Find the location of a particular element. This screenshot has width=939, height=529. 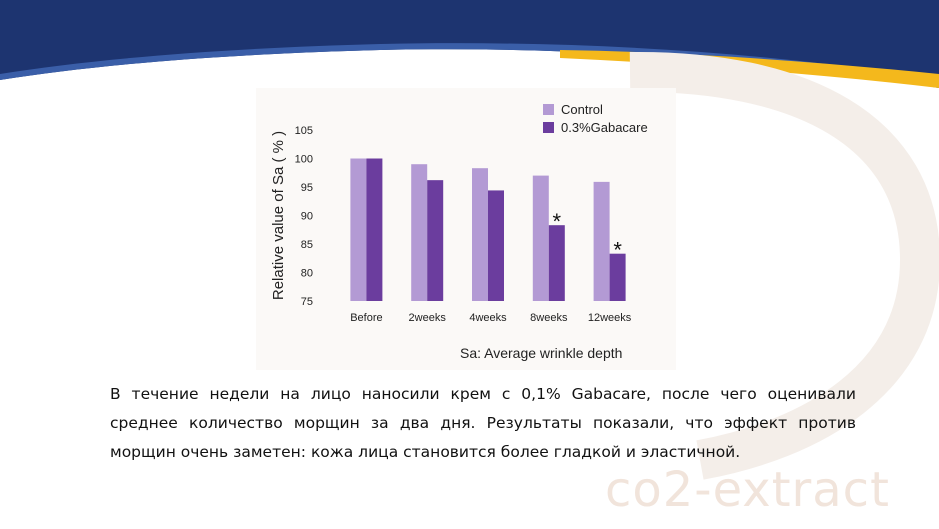

x-tick-label: 2weeks is located at coordinates (428, 318).